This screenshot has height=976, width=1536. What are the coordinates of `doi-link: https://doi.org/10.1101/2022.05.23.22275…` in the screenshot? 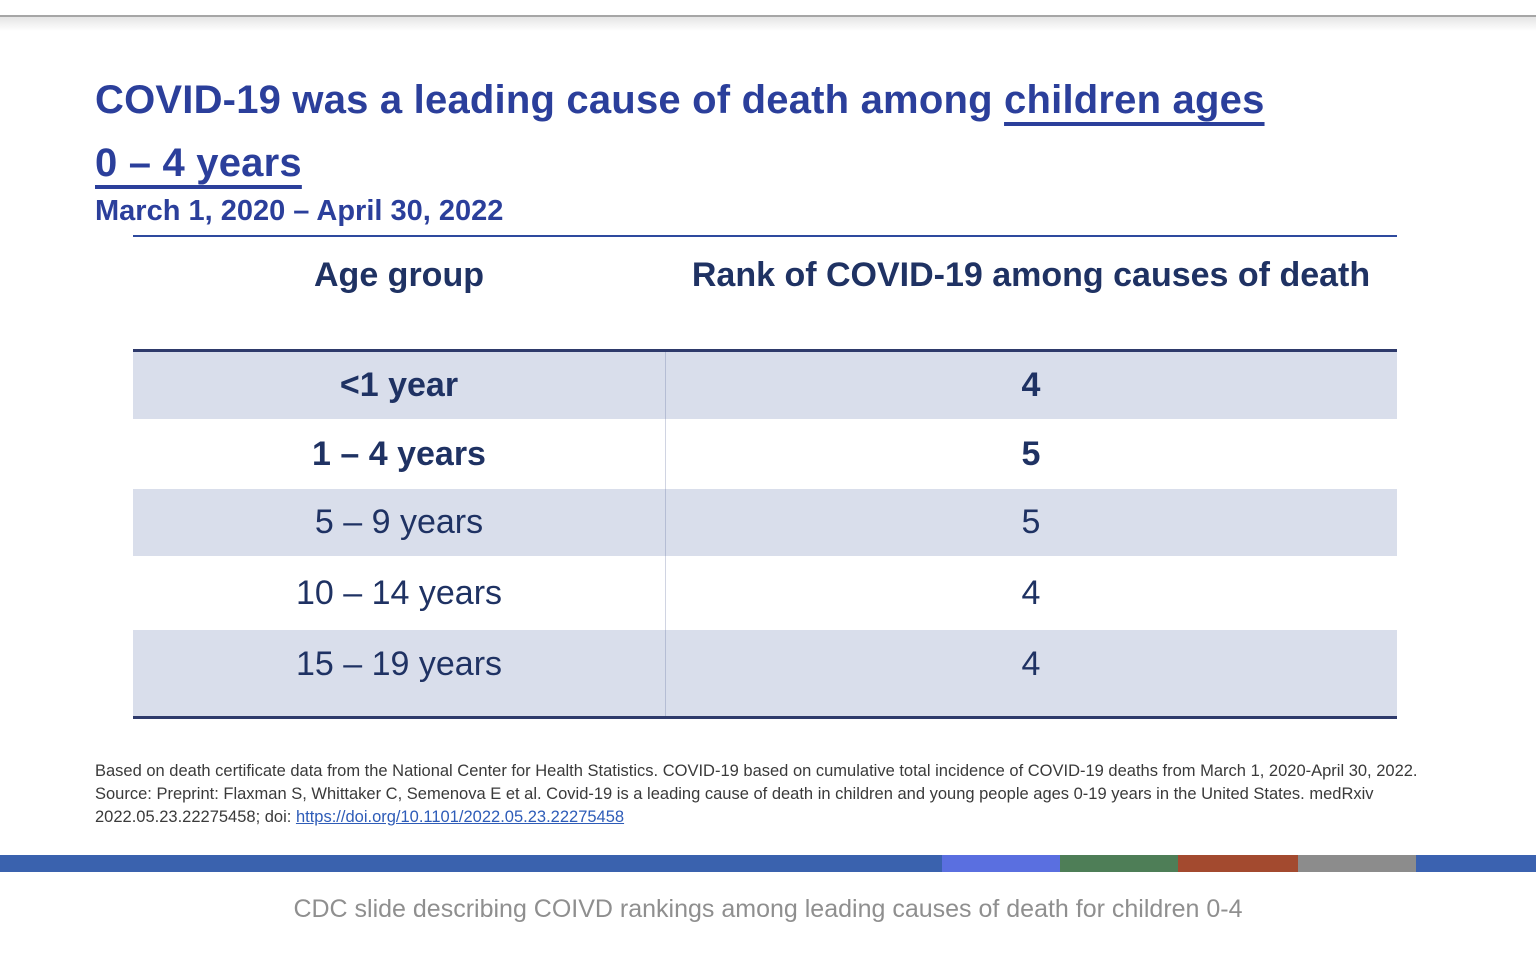 It's located at (460, 817).